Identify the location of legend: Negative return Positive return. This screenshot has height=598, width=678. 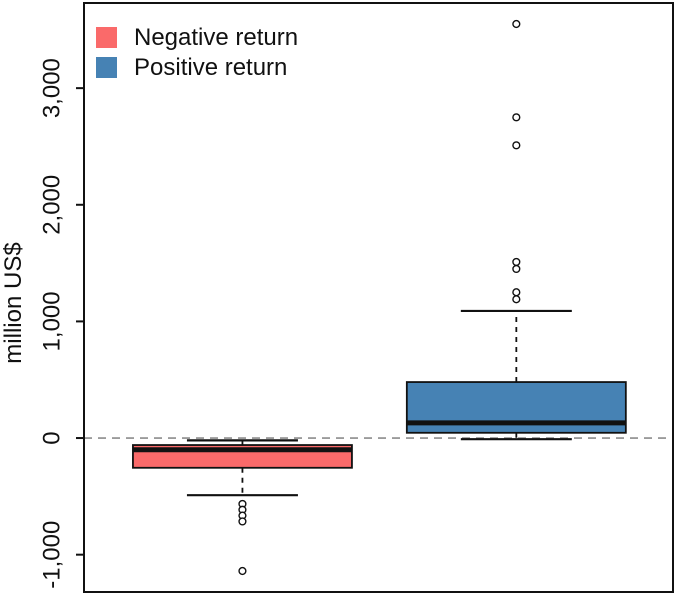
(197, 55).